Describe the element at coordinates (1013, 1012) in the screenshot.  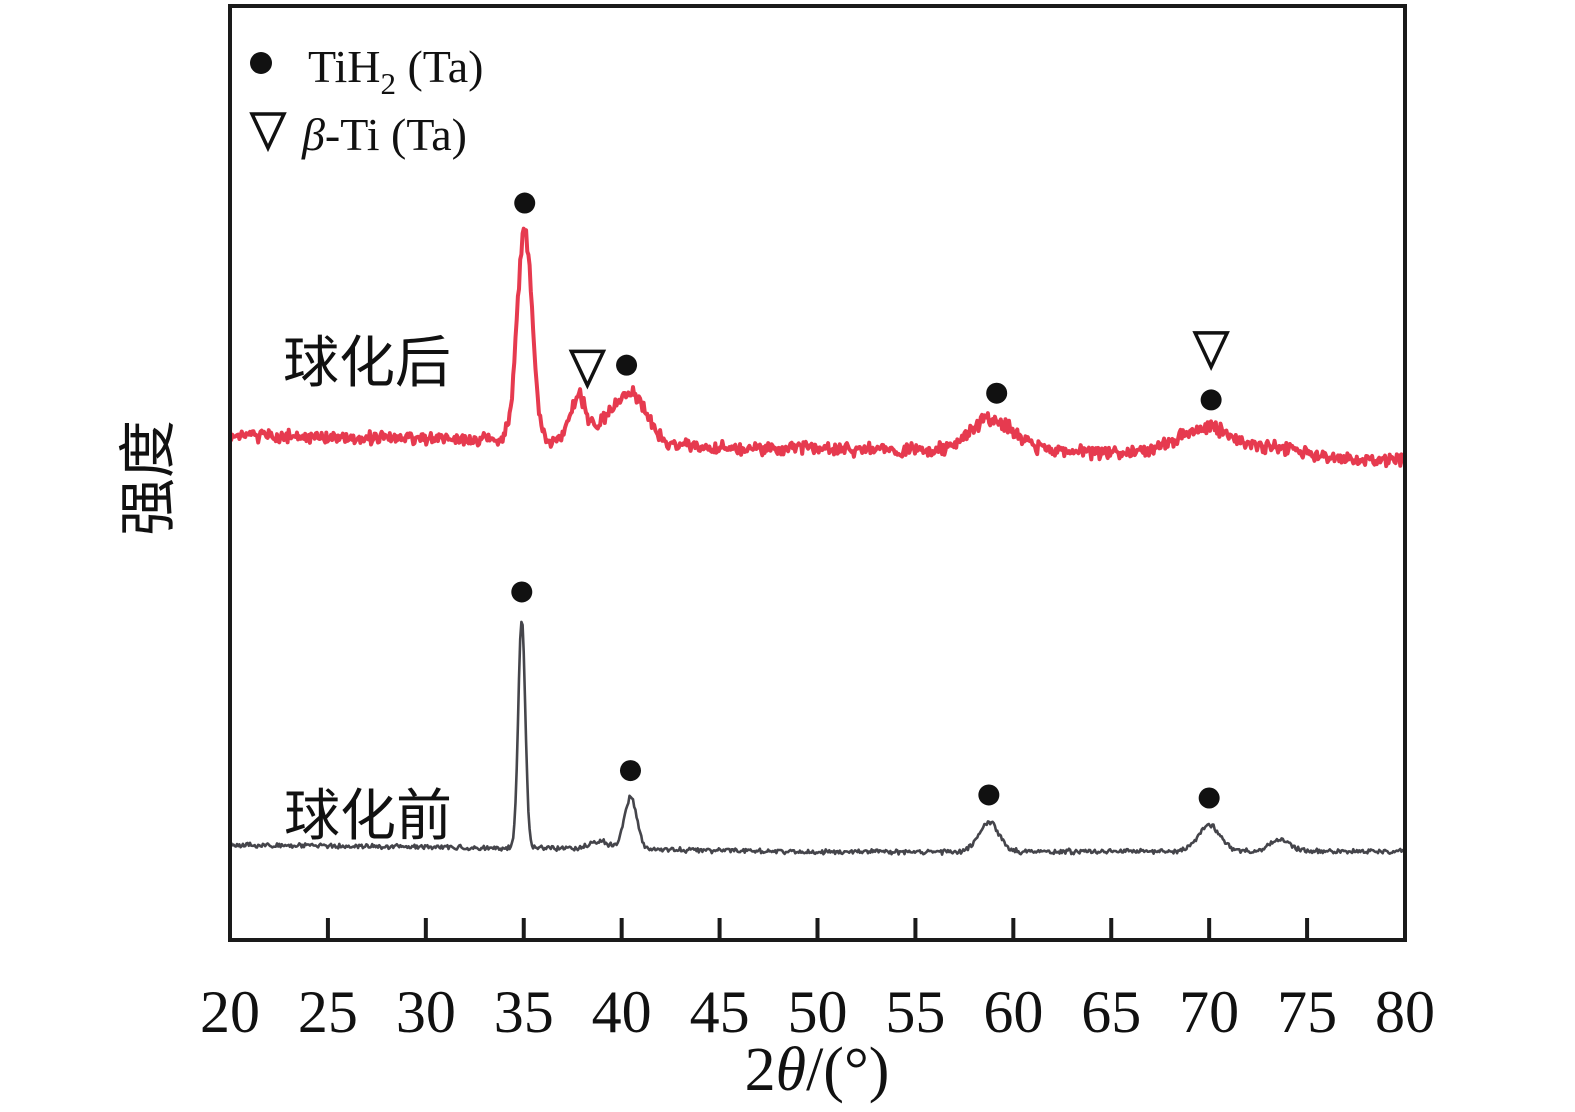
I see `x-tick-label: 60` at that location.